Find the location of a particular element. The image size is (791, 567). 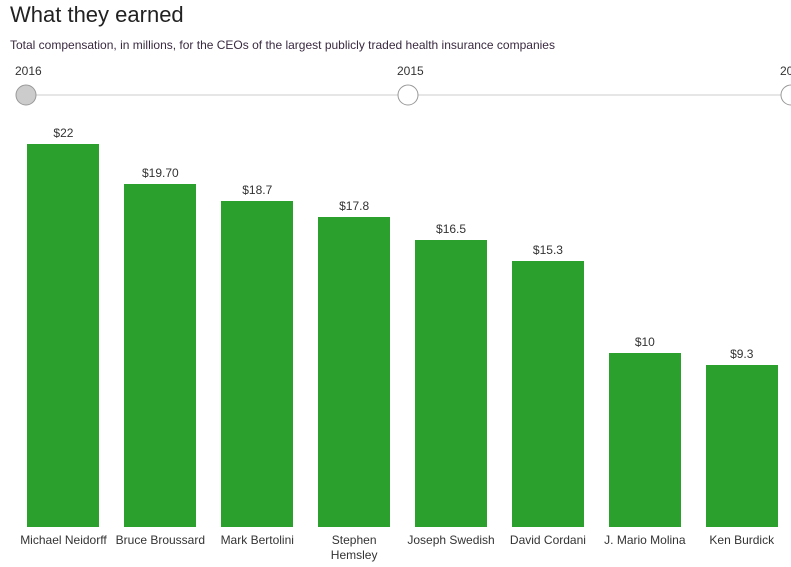

value-label: $19.70 is located at coordinates (160, 173).